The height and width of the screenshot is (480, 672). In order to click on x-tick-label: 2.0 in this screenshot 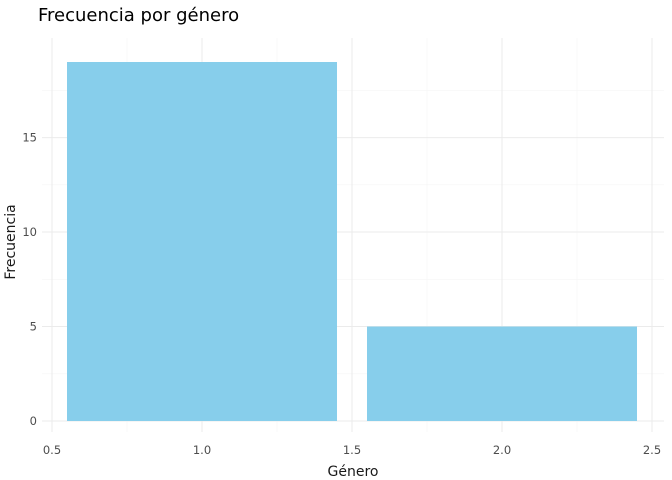, I will do `click(502, 450)`.